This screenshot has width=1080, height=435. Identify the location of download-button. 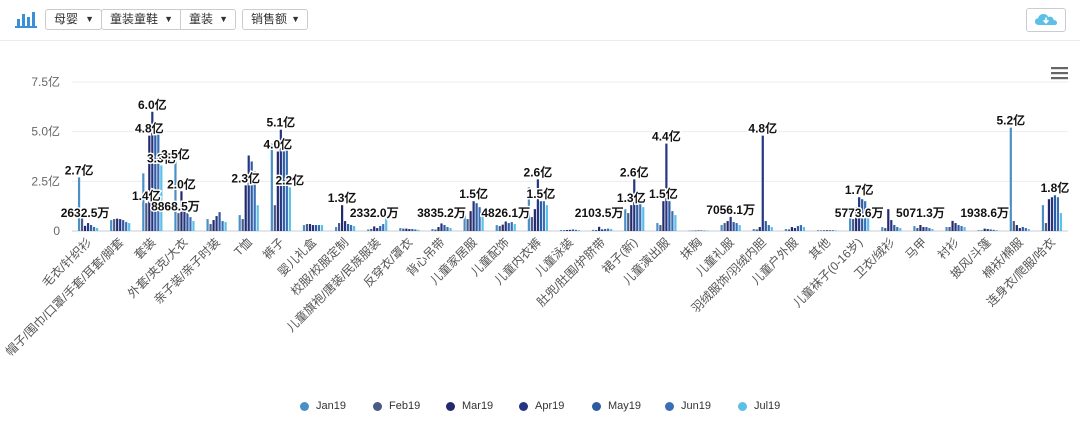
(1046, 20).